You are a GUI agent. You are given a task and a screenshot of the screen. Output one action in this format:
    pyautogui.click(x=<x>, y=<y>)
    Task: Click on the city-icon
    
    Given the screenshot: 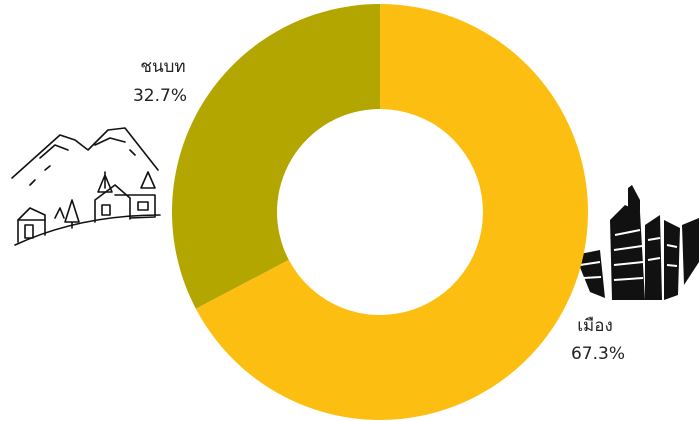 What is the action you would take?
    pyautogui.click(x=637, y=242)
    